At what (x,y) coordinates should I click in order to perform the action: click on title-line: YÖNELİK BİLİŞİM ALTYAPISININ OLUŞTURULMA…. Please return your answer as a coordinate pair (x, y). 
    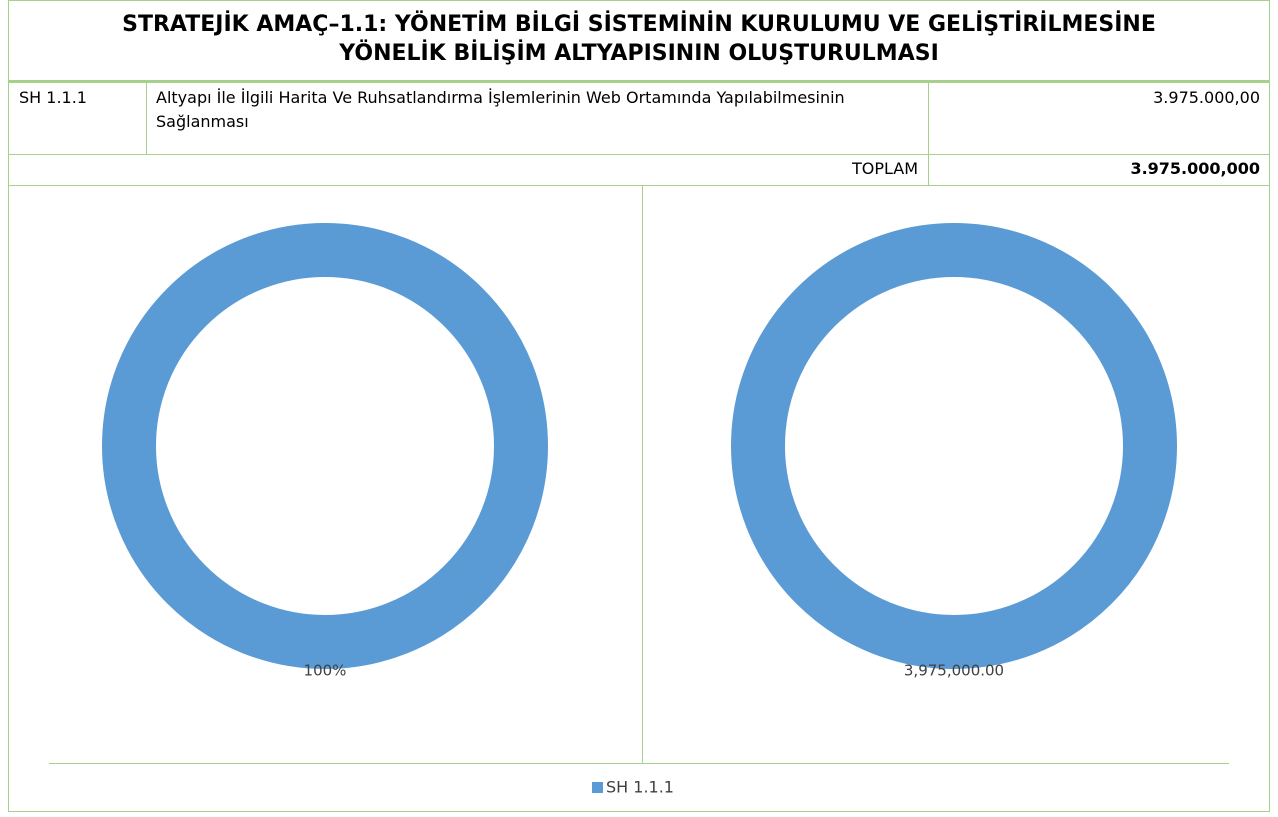
    Looking at the image, I should click on (639, 53).